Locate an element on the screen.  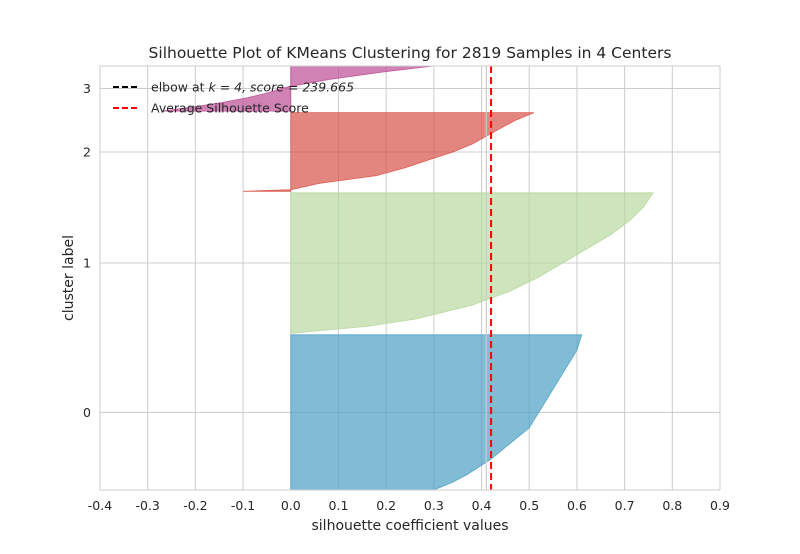
legend-label-1: Average Silhouette Score is located at coordinates (230, 108).